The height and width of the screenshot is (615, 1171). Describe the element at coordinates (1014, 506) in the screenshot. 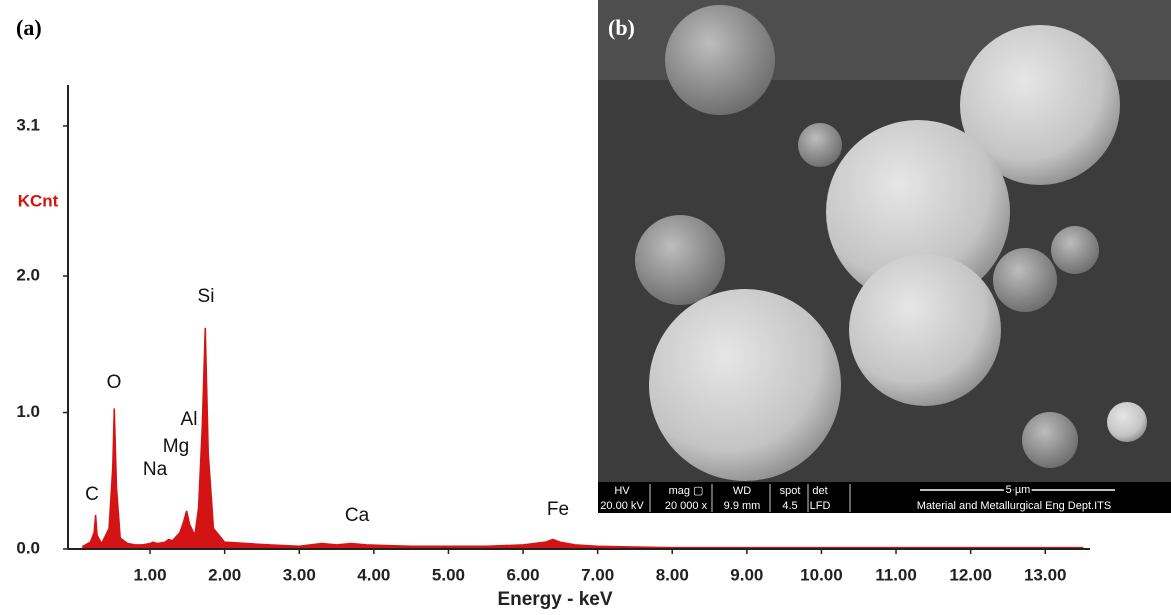

I see `lab-label: Material and Metallurgical Eng Dept.ITS` at that location.